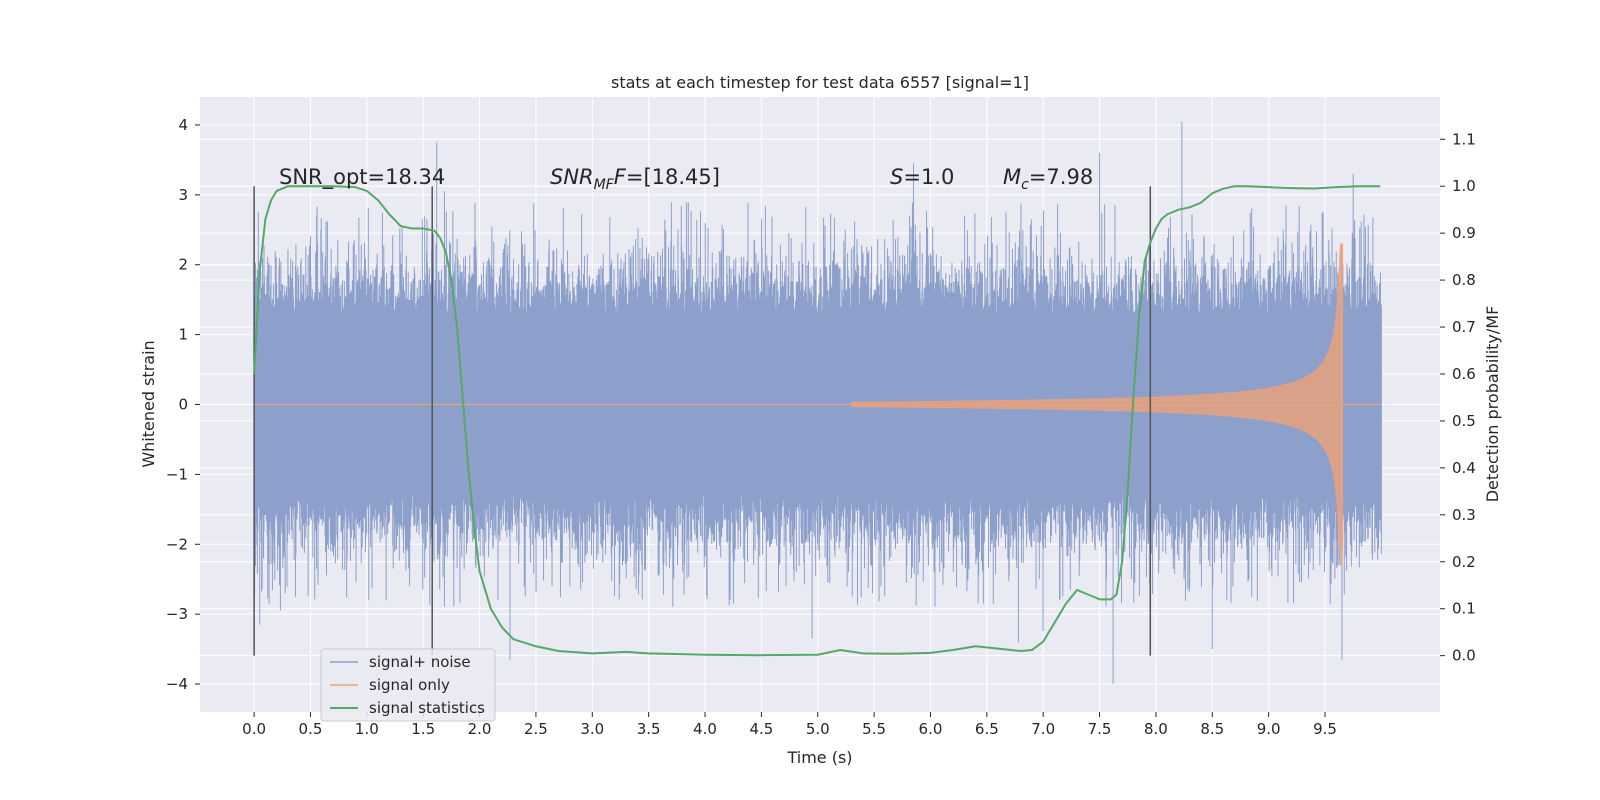  I want to click on x-tick-label: 4.0, so click(705, 729).